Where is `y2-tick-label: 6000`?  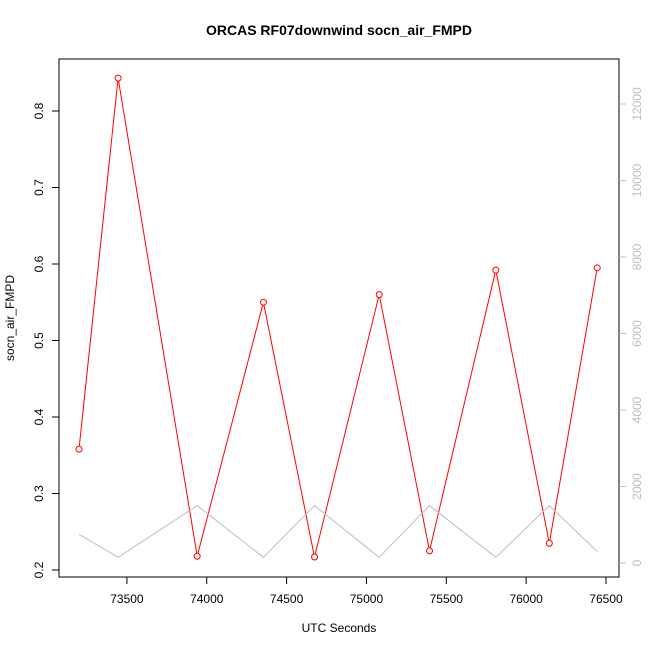
y2-tick-label: 6000 is located at coordinates (637, 333).